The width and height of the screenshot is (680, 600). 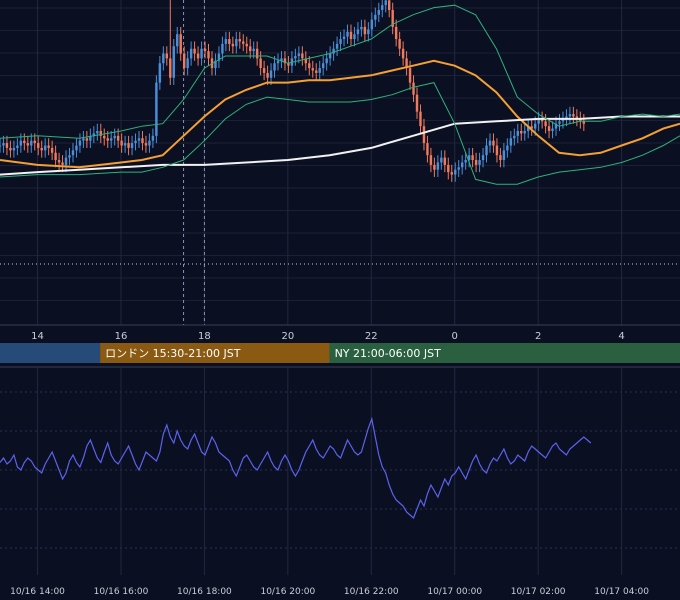 I want to click on oscillator-x-tick-label: 10/17 02:00, so click(x=538, y=592).